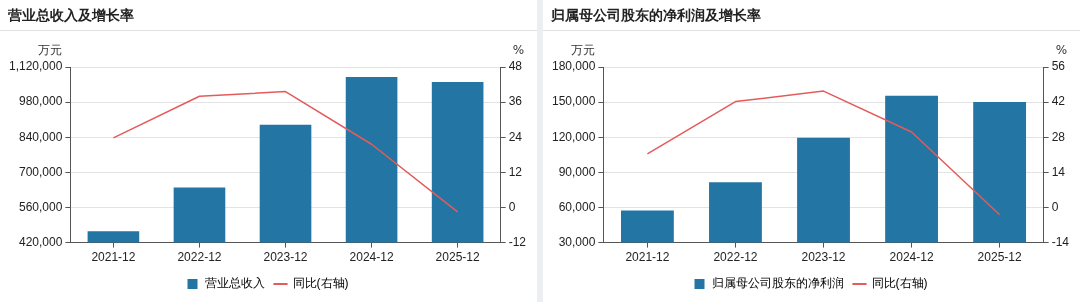  I want to click on y2-tick-label: 28, so click(1058, 136).